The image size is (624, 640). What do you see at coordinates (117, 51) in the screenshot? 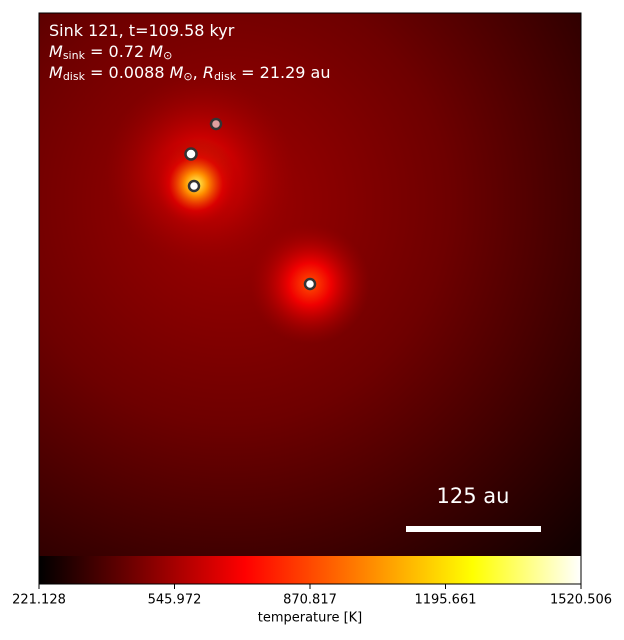
I see `title-part: = 0.72` at bounding box center [117, 51].